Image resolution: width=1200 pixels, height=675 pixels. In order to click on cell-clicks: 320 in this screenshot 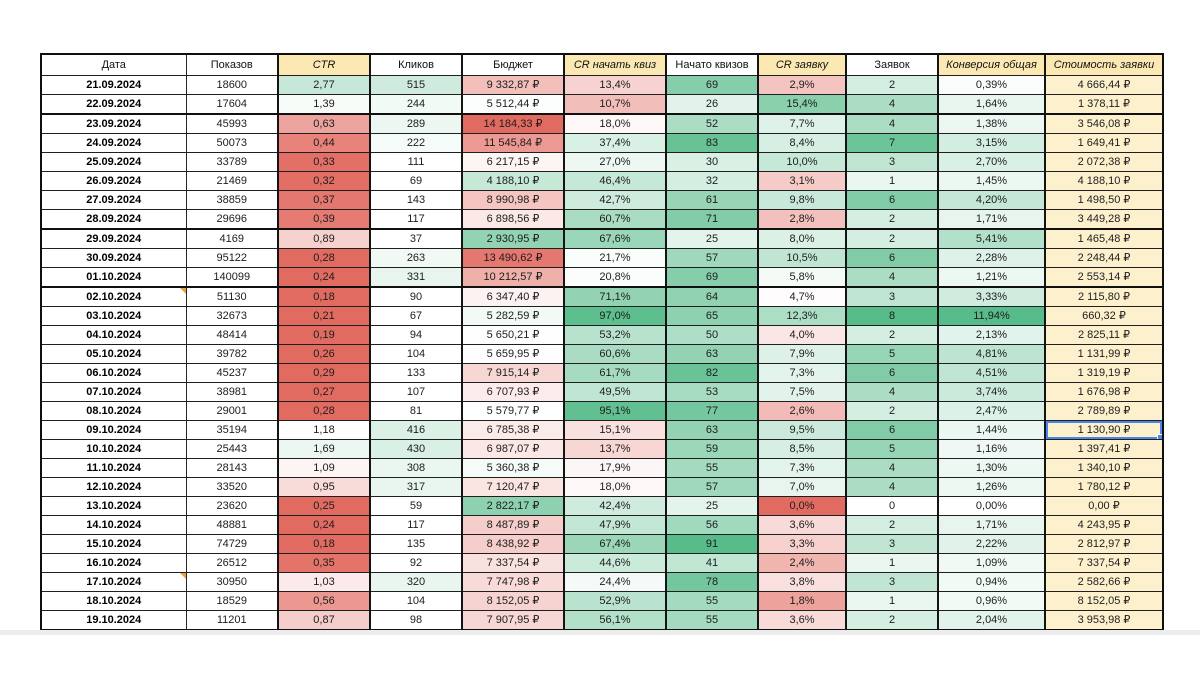, I will do `click(416, 582)`.